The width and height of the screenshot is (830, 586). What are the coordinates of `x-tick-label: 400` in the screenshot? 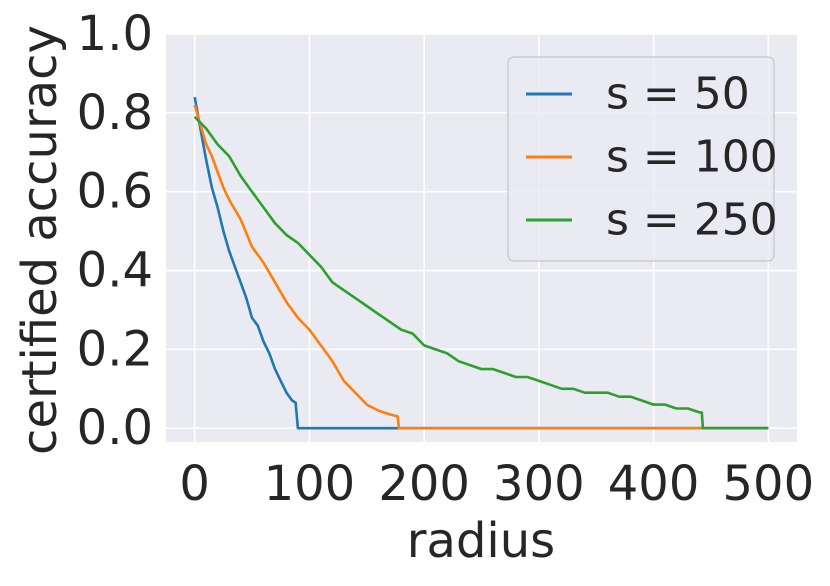 It's located at (654, 484).